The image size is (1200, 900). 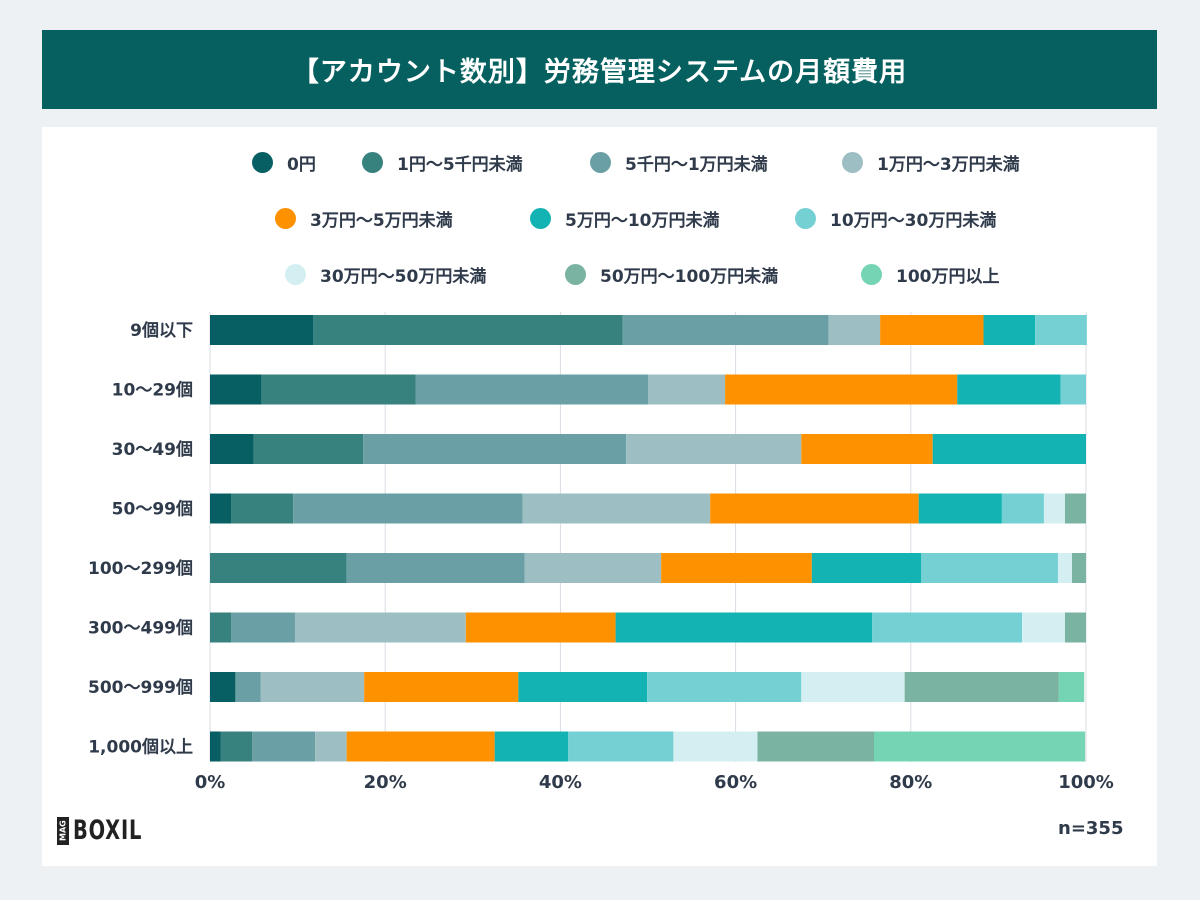 I want to click on legend-item: 30万円〜50万円未満, so click(x=385, y=274).